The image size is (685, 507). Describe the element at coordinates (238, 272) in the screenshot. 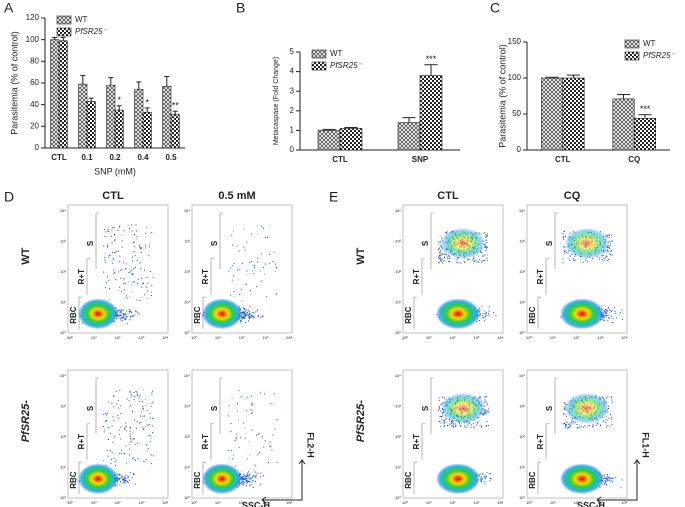

I see `density-plot: 10⁰10⁰10¹10¹10²10²10³10³10⁴10⁴SR+TRBC` at that location.